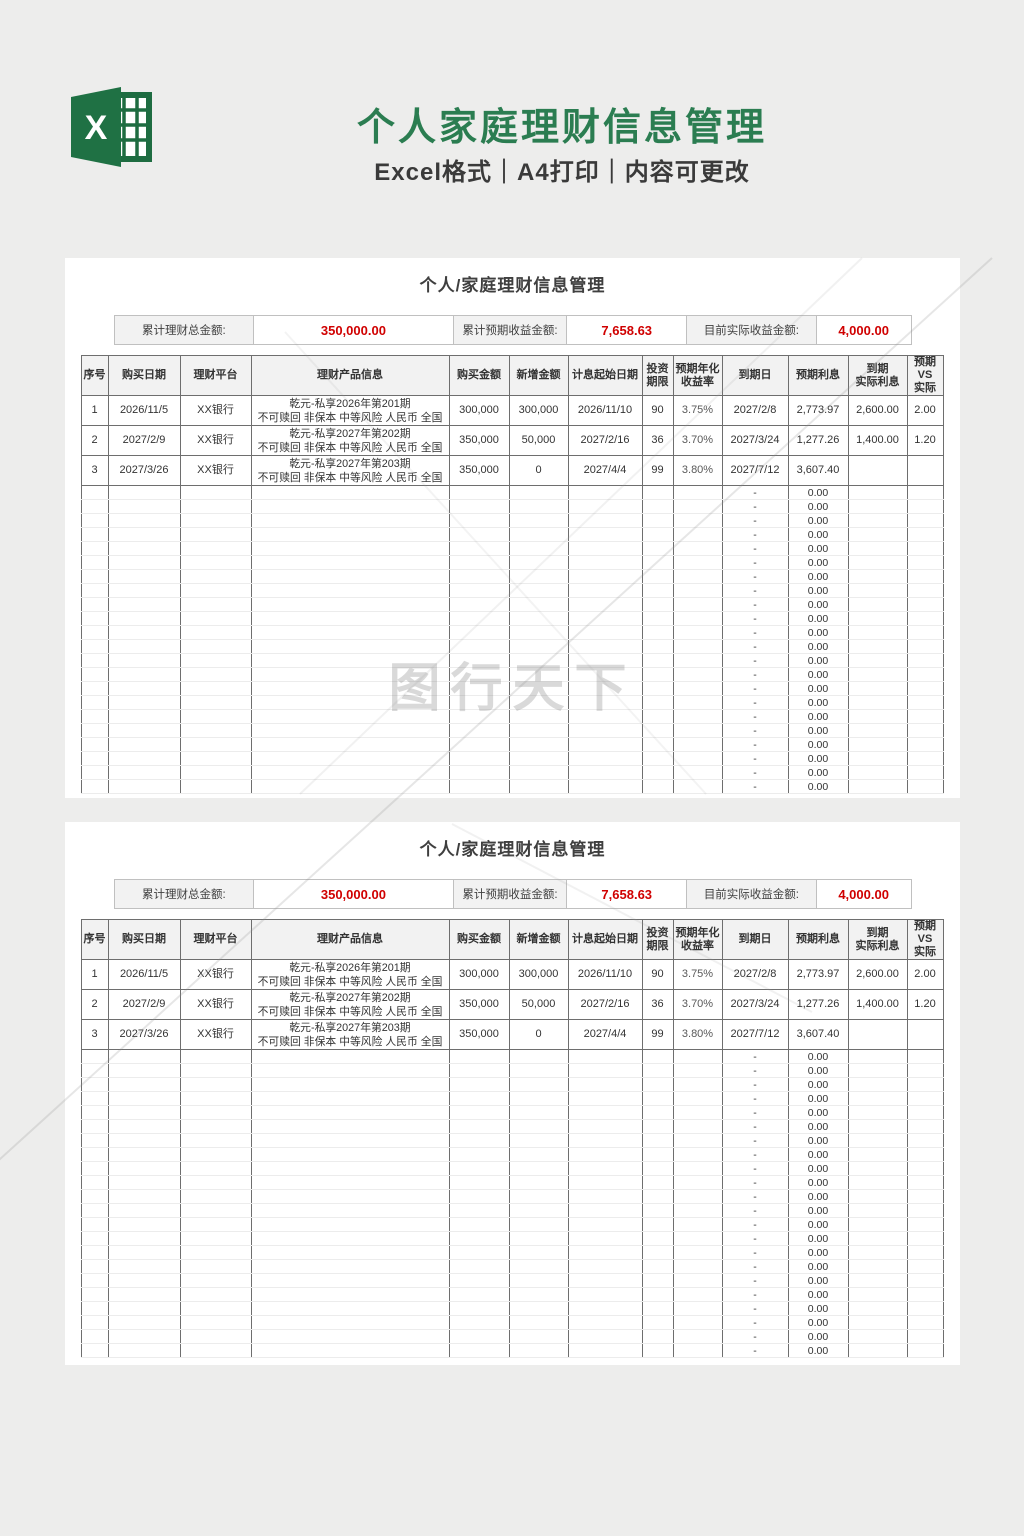  Describe the element at coordinates (863, 330) in the screenshot. I see `summary-value: 4,000.00` at that location.